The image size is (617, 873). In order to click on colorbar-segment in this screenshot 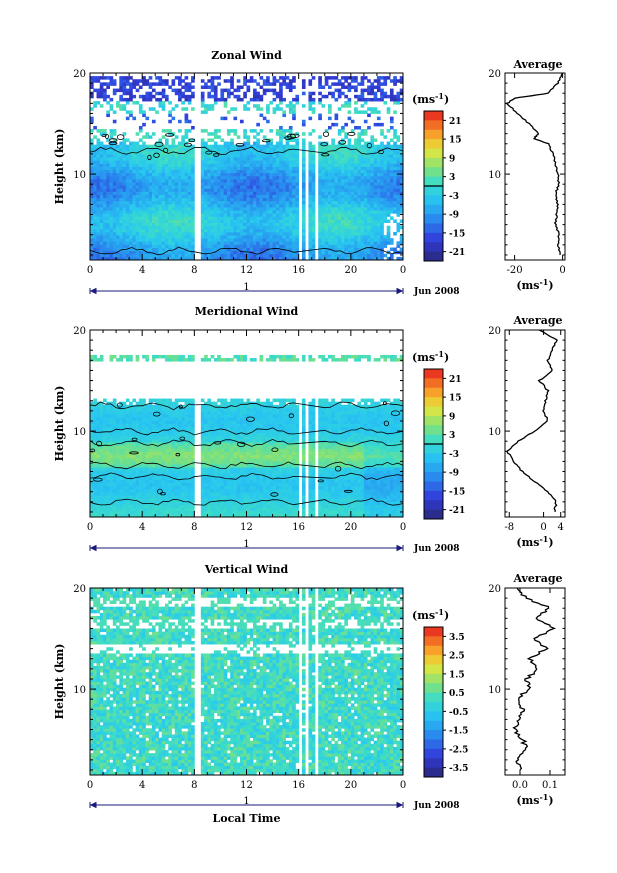, I will do `click(433, 153)`.